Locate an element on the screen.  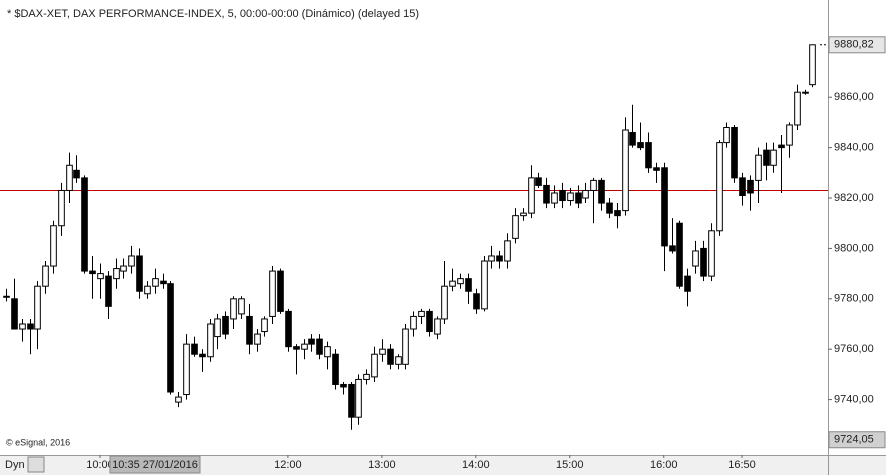
x-tick-label: 14:00 is located at coordinates (476, 465).